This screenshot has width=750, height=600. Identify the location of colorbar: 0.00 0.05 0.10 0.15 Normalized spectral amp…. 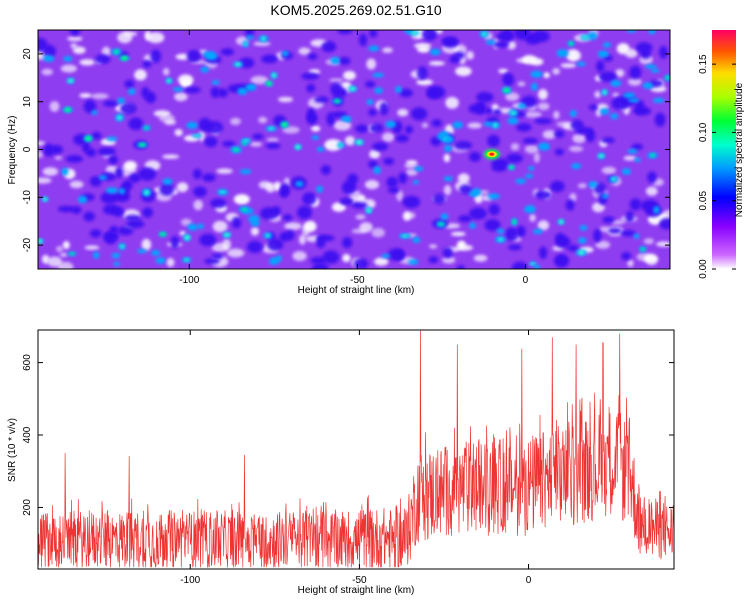
(721, 154).